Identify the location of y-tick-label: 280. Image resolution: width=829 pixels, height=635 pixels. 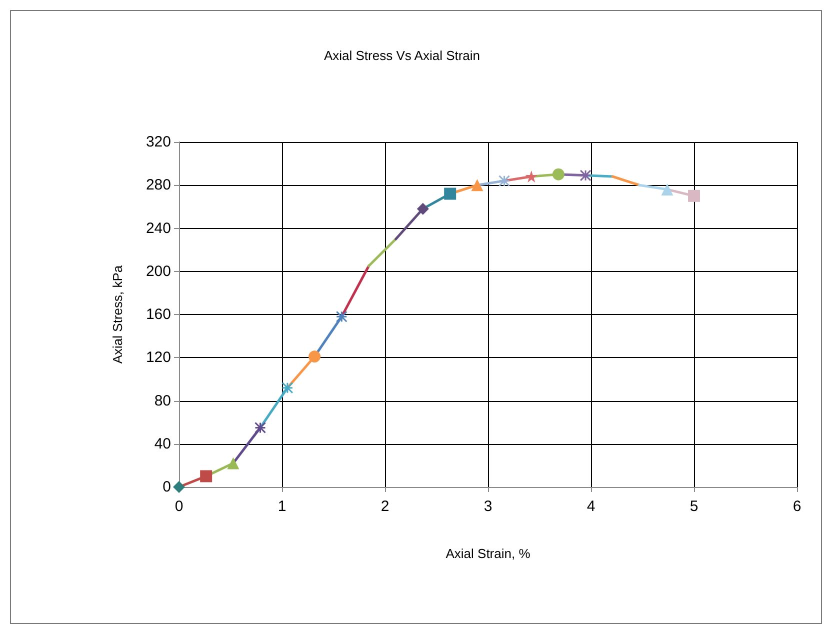
(158, 185).